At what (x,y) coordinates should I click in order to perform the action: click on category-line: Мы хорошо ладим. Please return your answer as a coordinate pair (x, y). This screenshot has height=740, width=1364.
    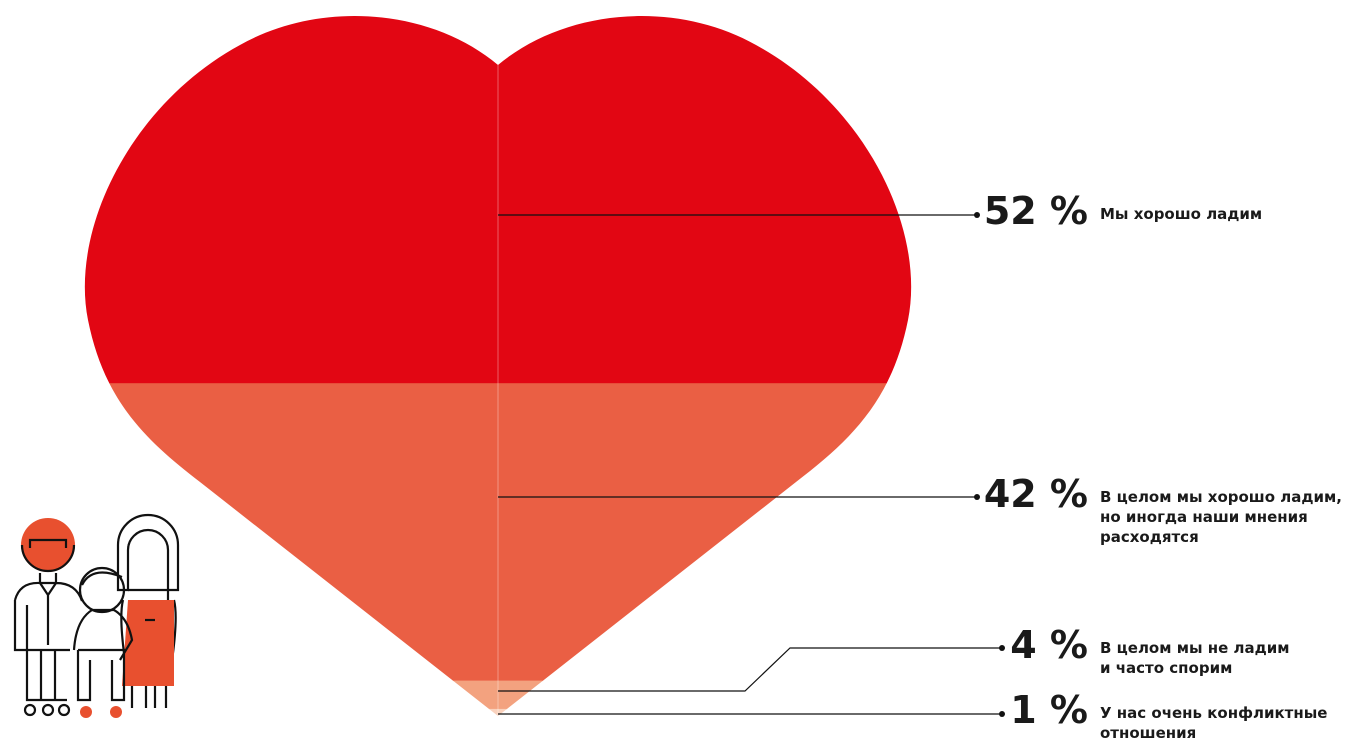
    Looking at the image, I should click on (1181, 214).